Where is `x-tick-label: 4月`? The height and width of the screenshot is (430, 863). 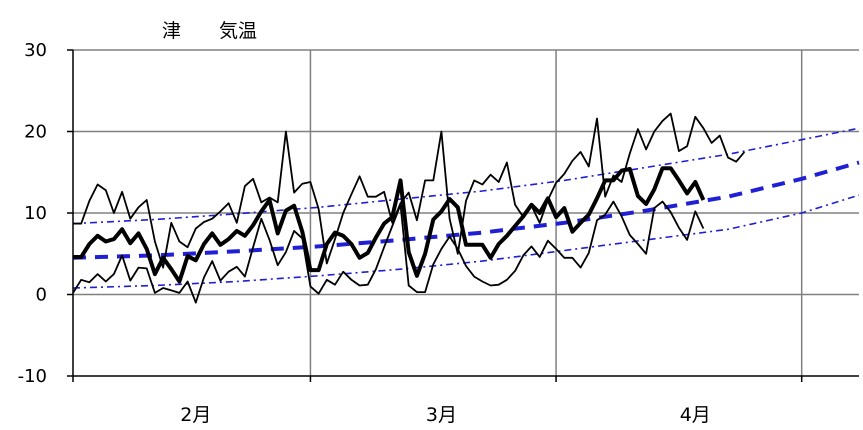 x-tick-label: 4月 is located at coordinates (695, 415).